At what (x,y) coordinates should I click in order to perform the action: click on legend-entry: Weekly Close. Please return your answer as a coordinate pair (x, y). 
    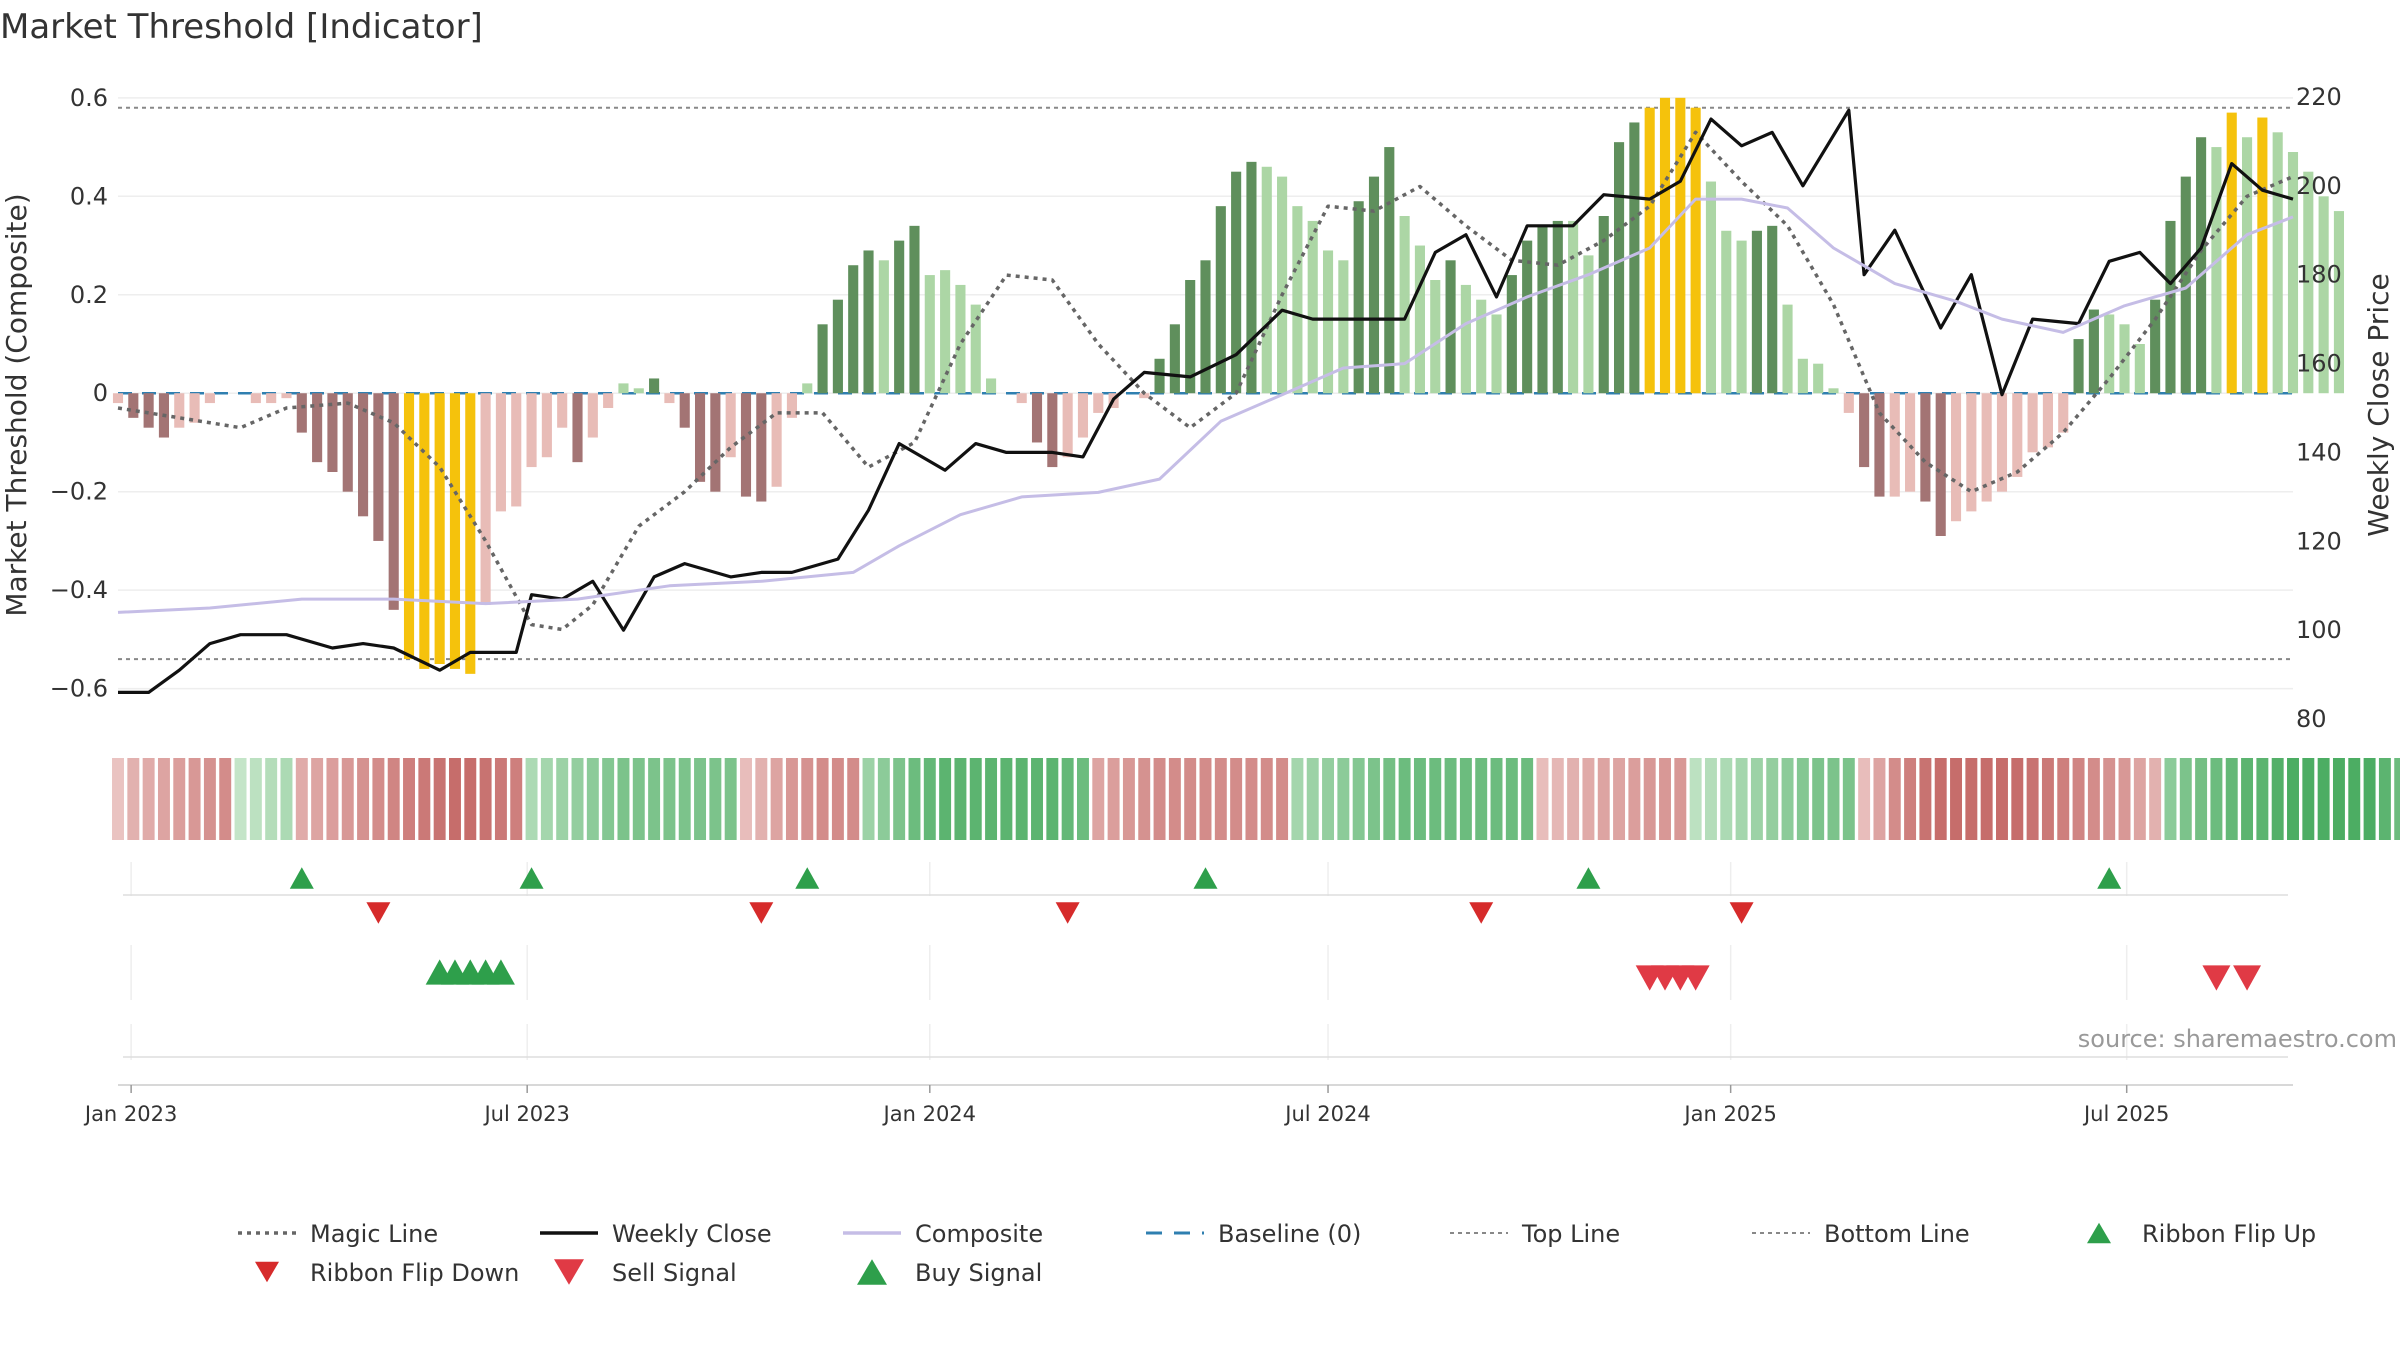
    Looking at the image, I should click on (656, 1234).